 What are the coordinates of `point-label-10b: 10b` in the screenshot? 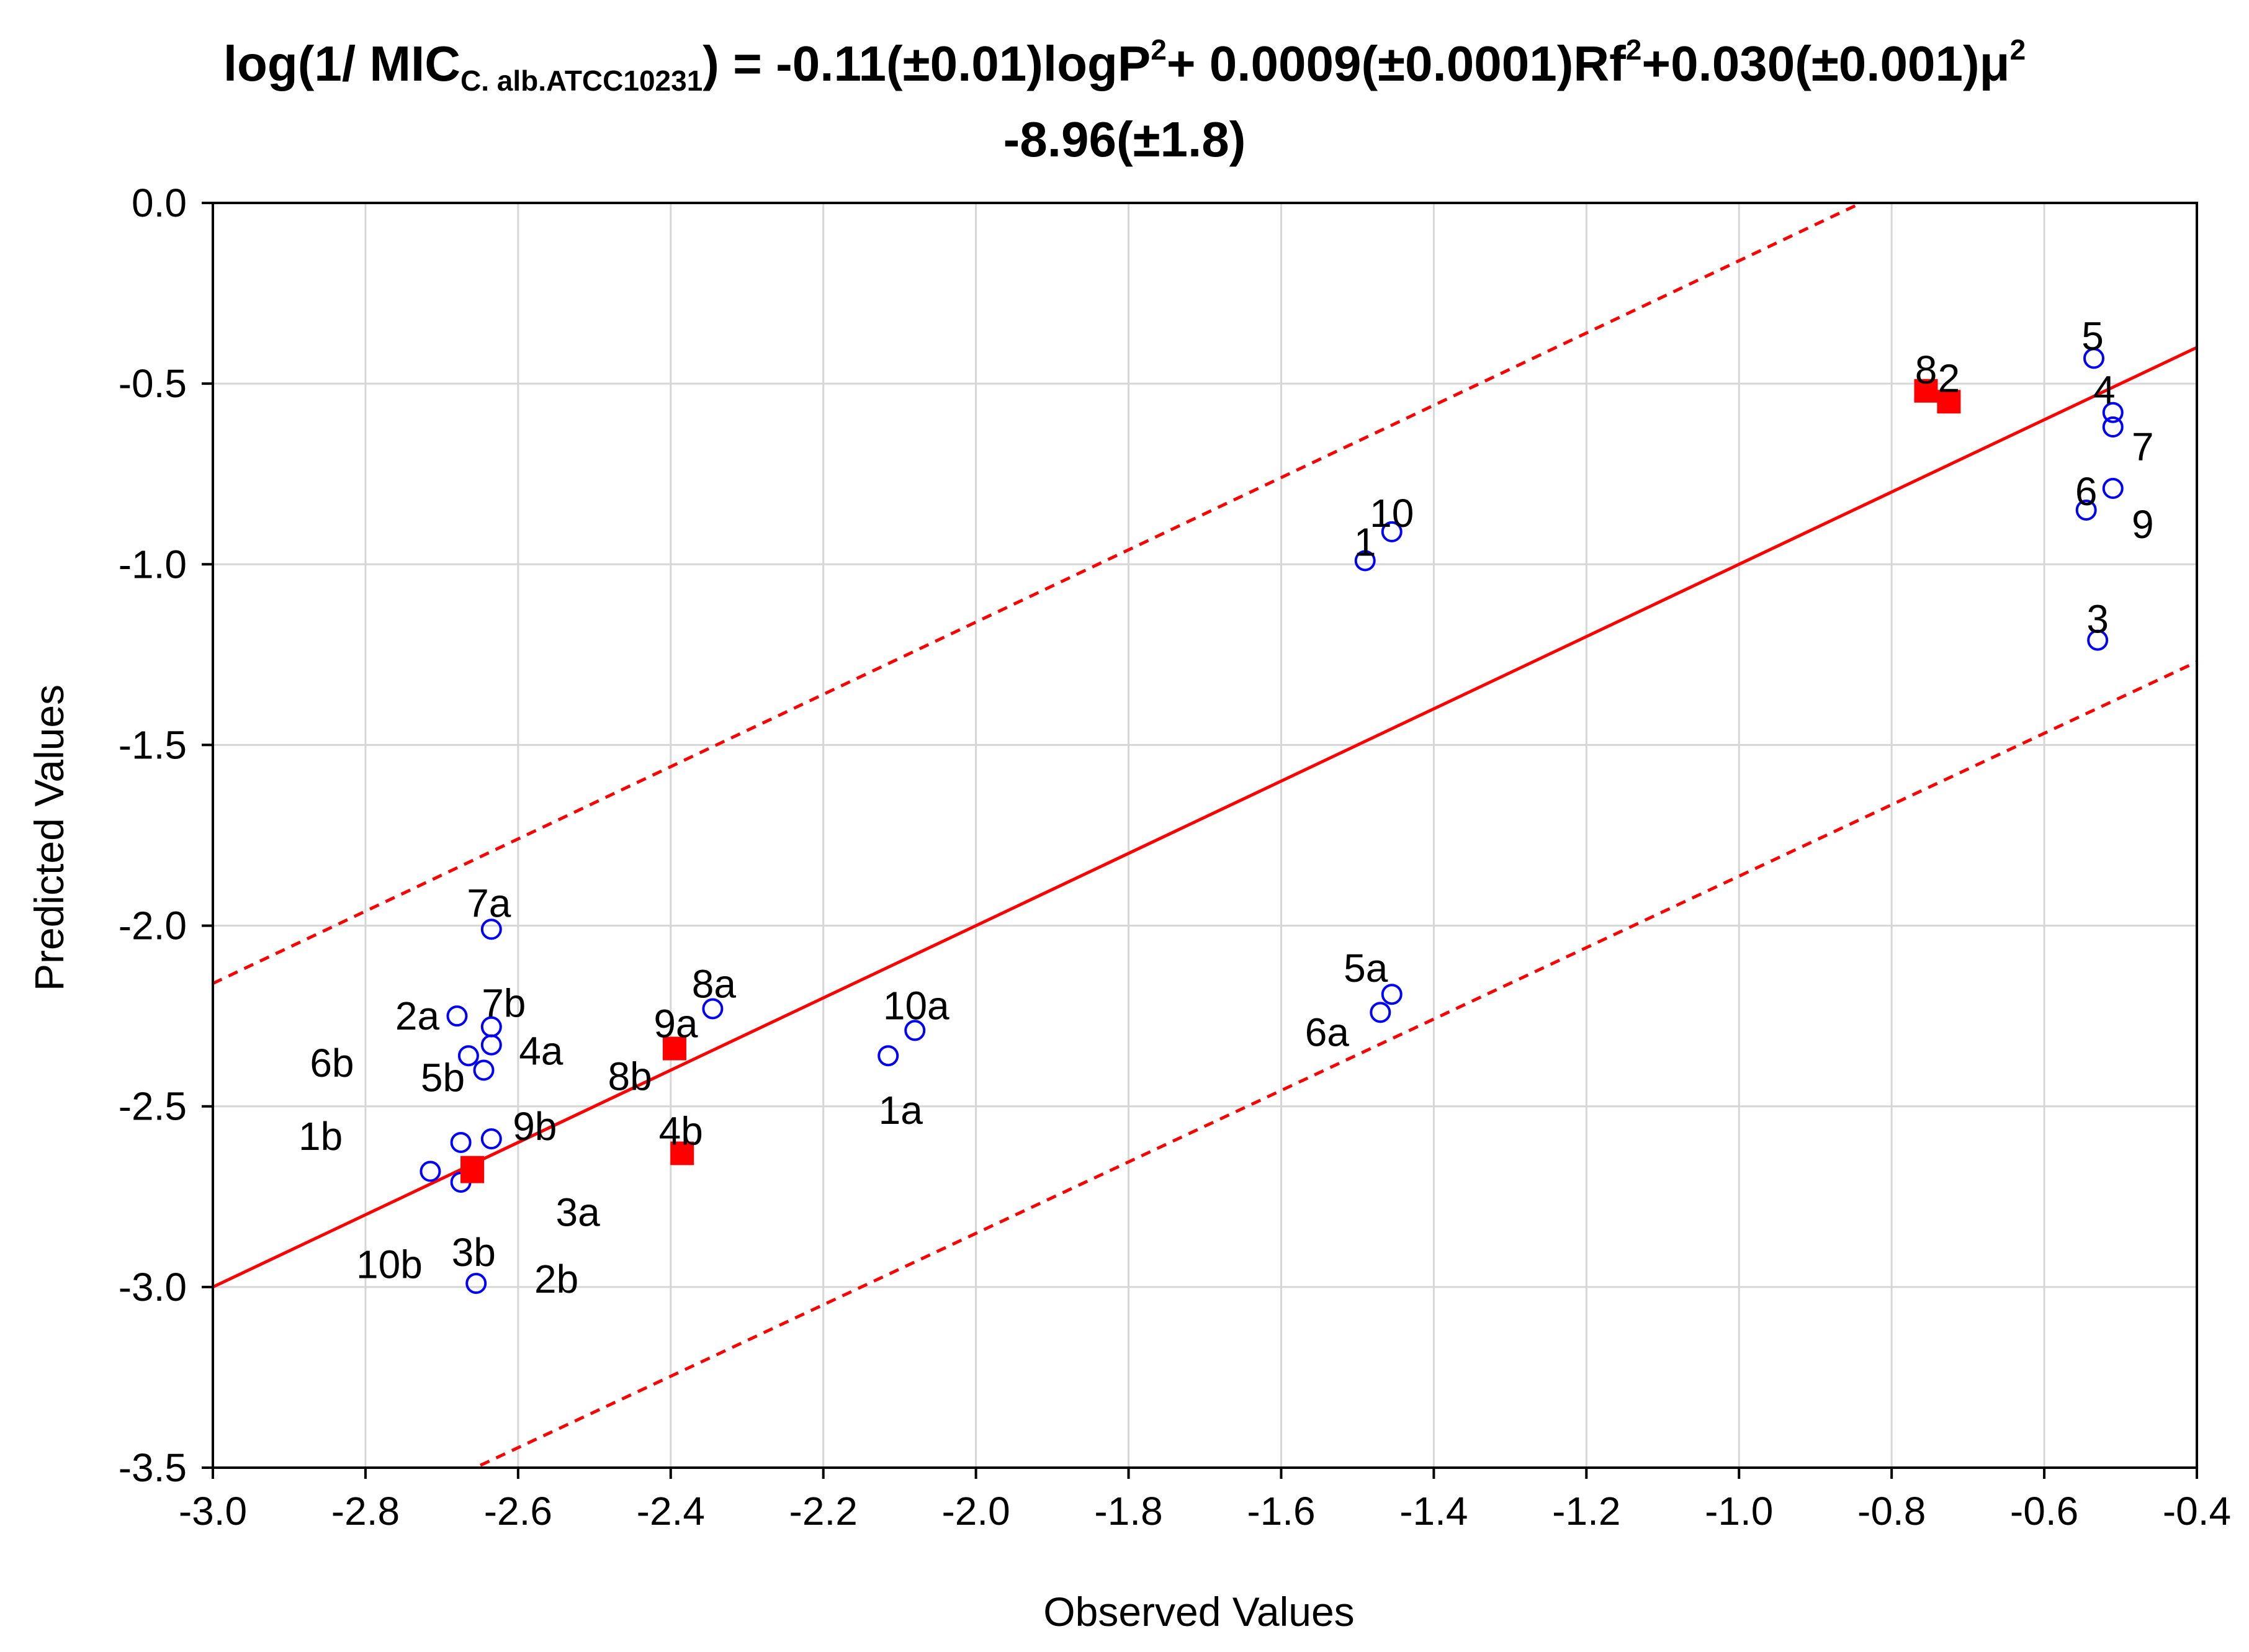 It's located at (389, 1264).